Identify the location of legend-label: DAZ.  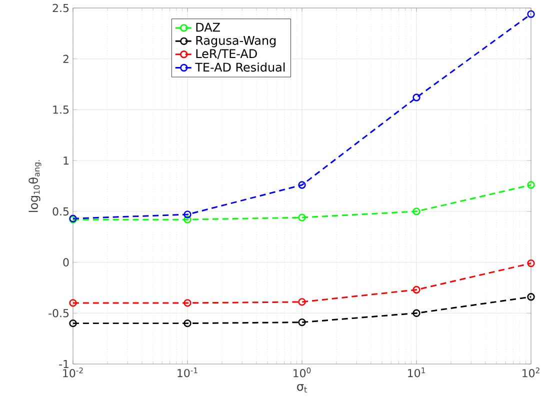
(208, 27).